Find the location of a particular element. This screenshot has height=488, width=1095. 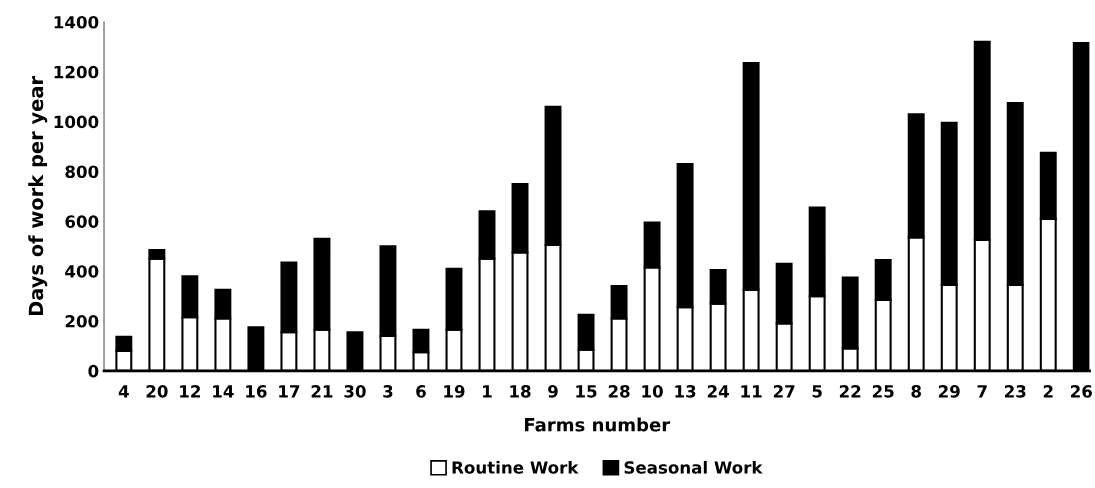

x-tick-label: 20 is located at coordinates (157, 391).